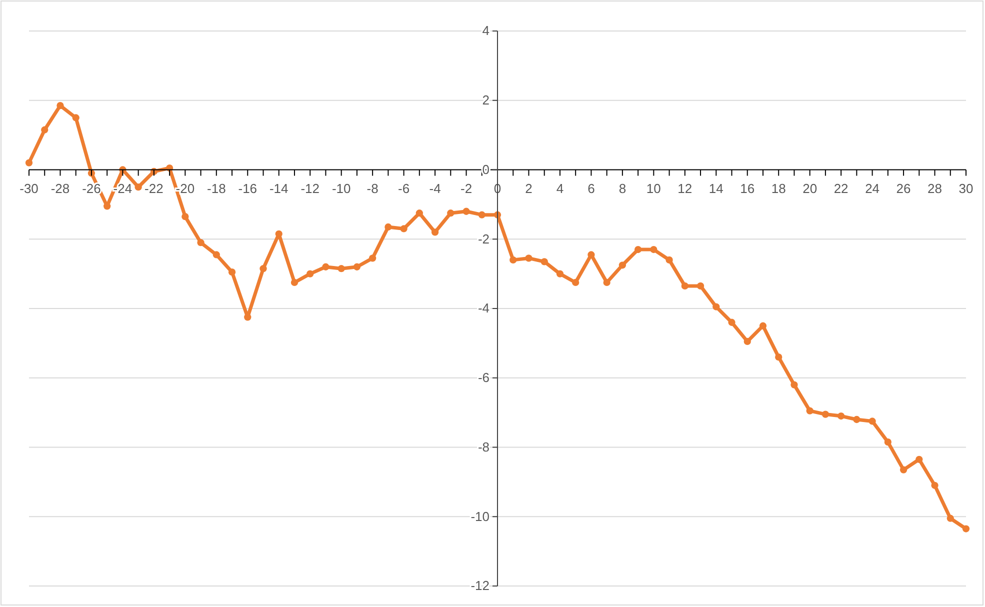 The width and height of the screenshot is (985, 607). Describe the element at coordinates (466, 188) in the screenshot. I see `x-tick-label: -2` at that location.